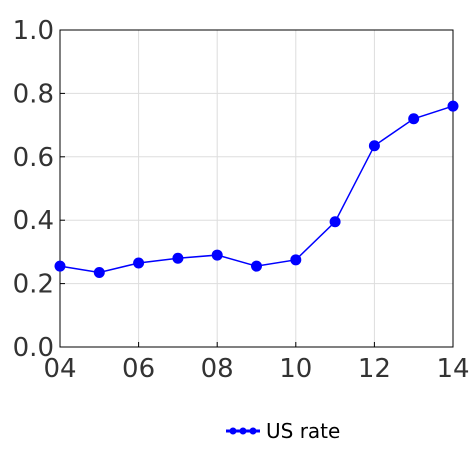 Image resolution: width=471 pixels, height=453 pixels. Describe the element at coordinates (217, 369) in the screenshot. I see `x-tick-label: 08` at that location.